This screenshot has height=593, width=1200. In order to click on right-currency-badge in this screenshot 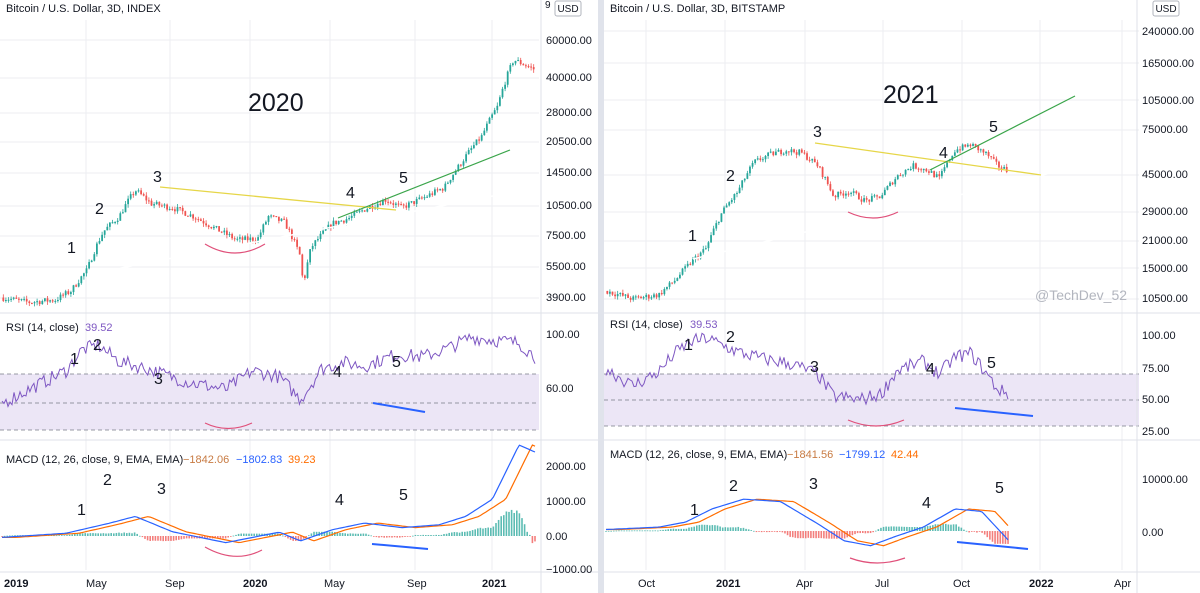, I will do `click(1166, 8)`.